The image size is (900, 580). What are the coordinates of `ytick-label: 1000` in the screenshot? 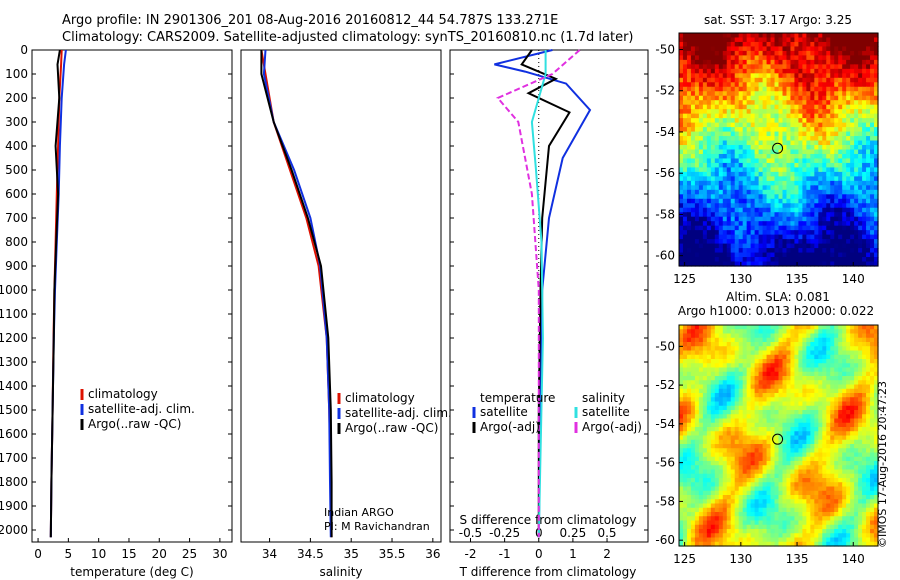 It's located at (14, 290).